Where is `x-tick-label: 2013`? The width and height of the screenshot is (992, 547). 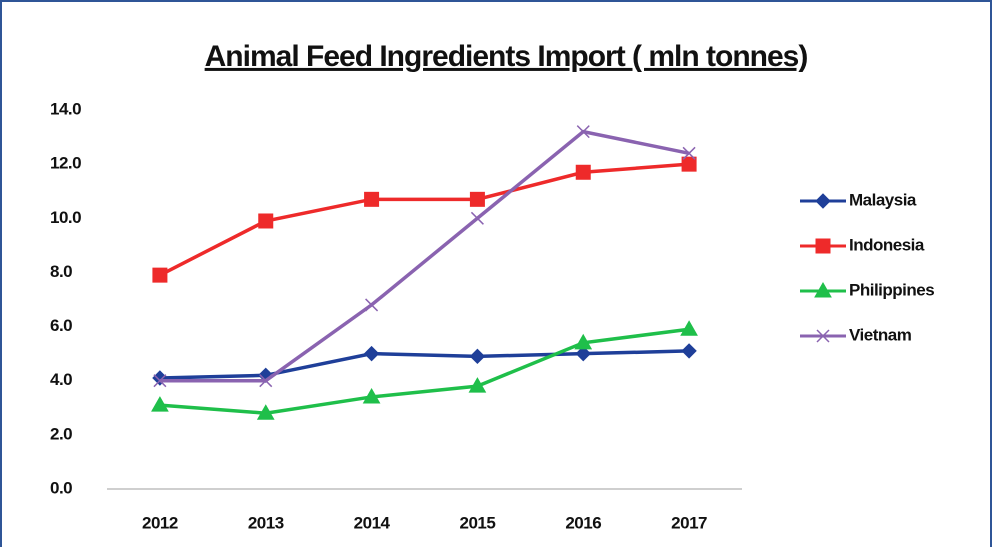 x-tick-label: 2013 is located at coordinates (266, 522).